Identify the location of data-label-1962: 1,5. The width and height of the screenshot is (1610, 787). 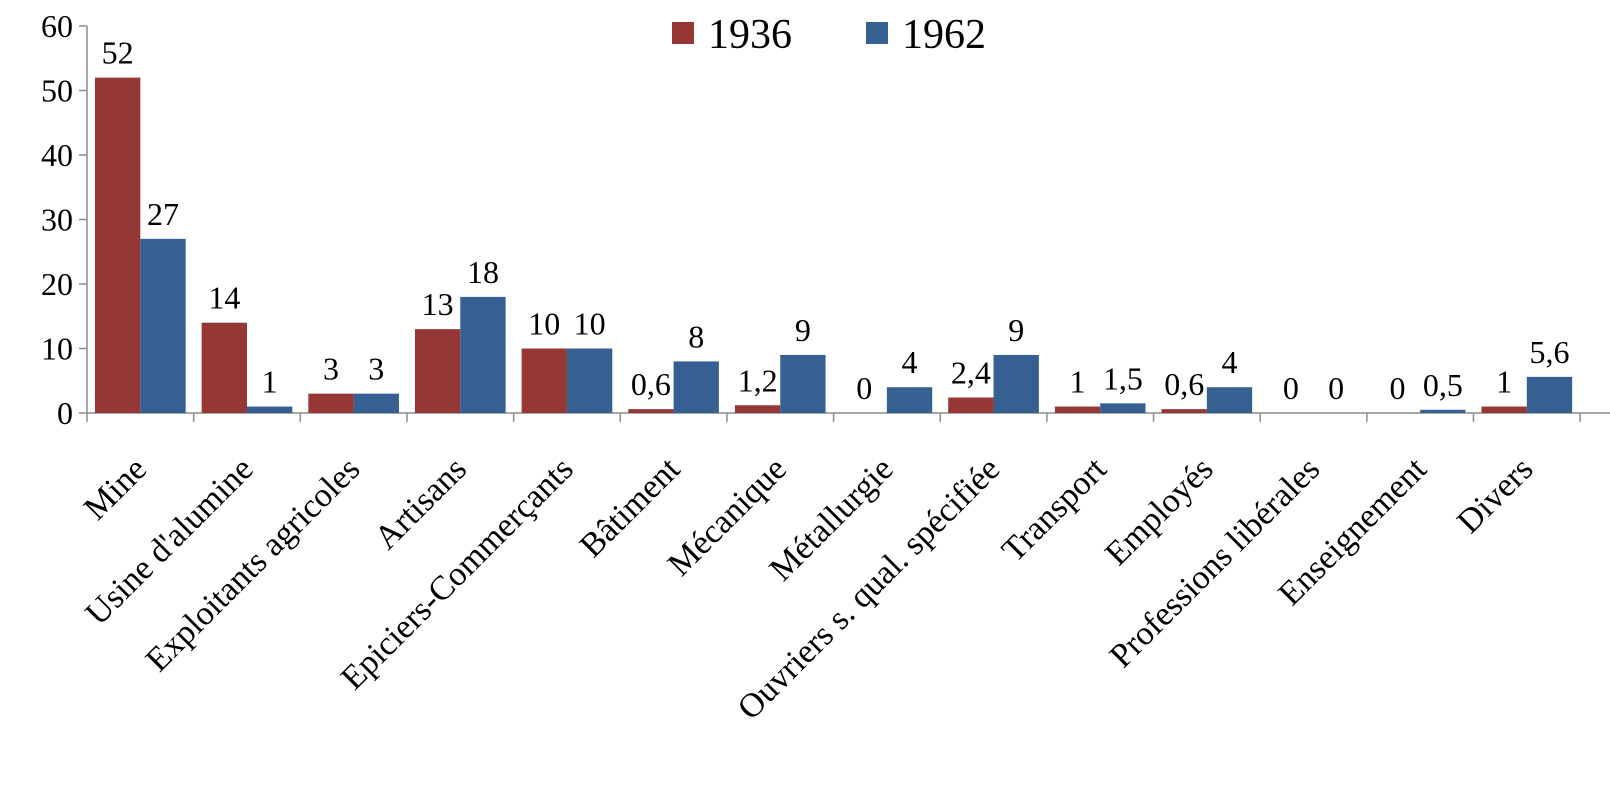
(1123, 378).